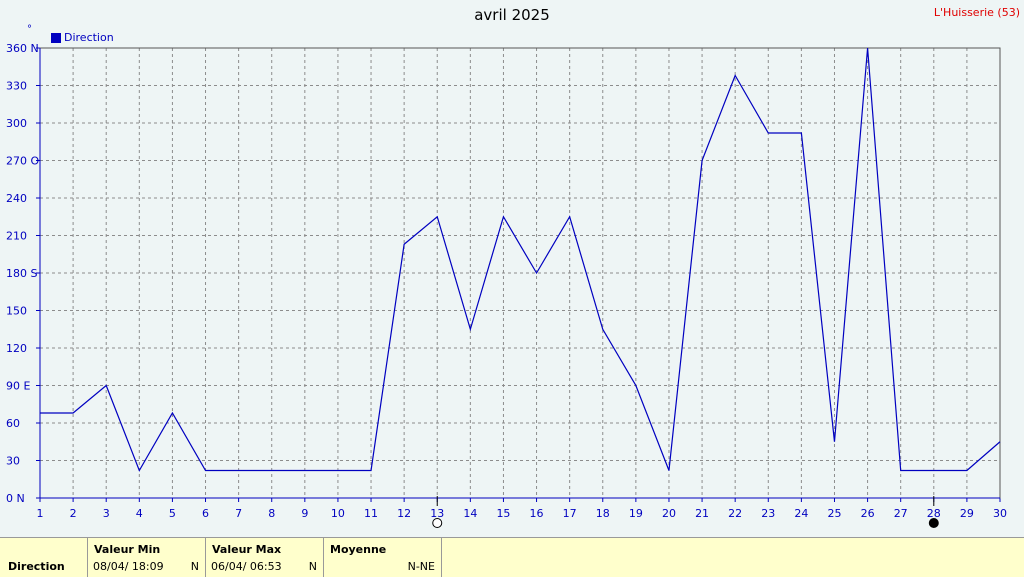 Image resolution: width=1024 pixels, height=577 pixels. What do you see at coordinates (13, 461) in the screenshot?
I see `y-tick-label: 30` at bounding box center [13, 461].